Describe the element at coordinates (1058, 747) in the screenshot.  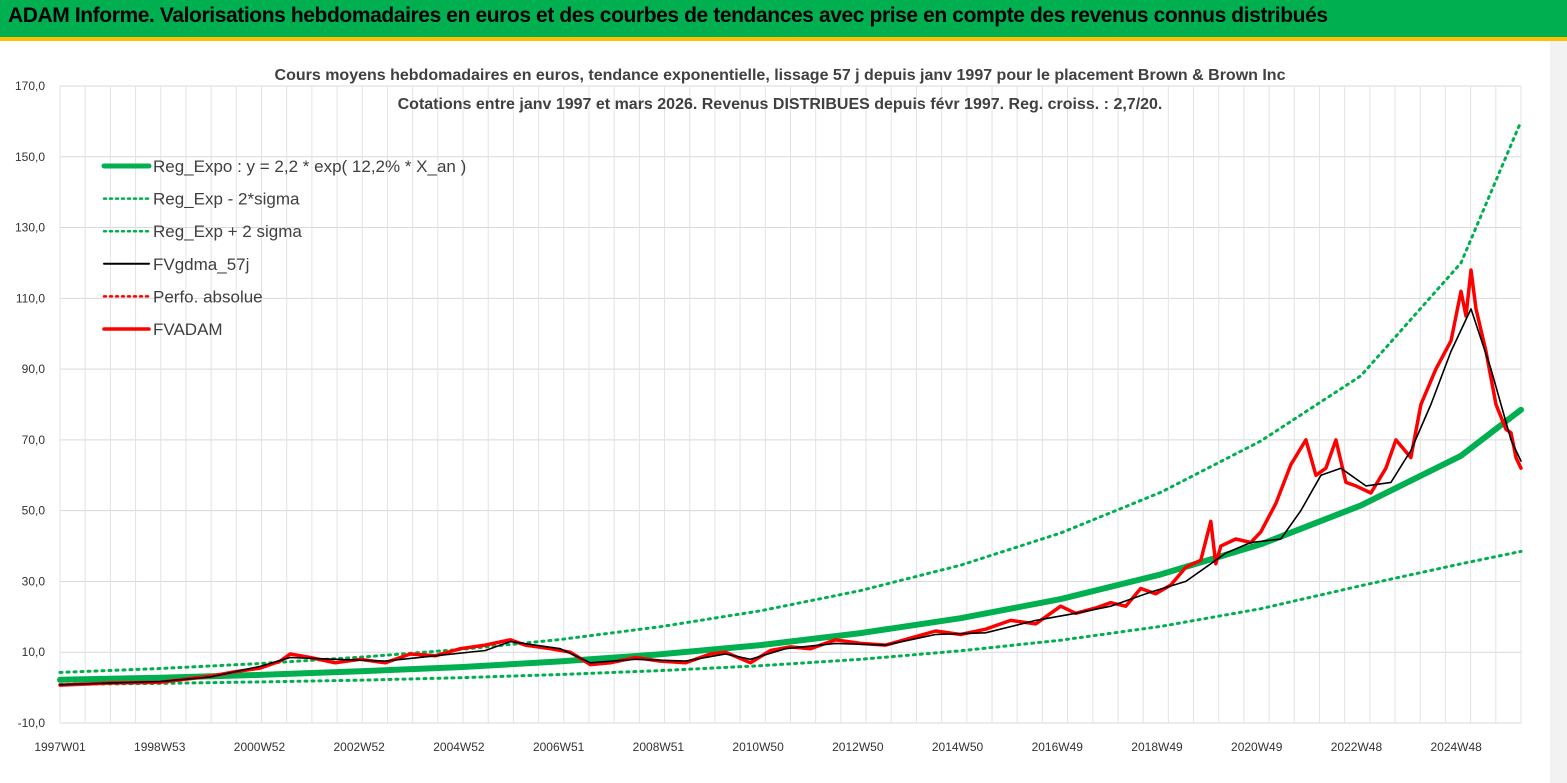
I see `x-tick-label: 2016W49` at that location.